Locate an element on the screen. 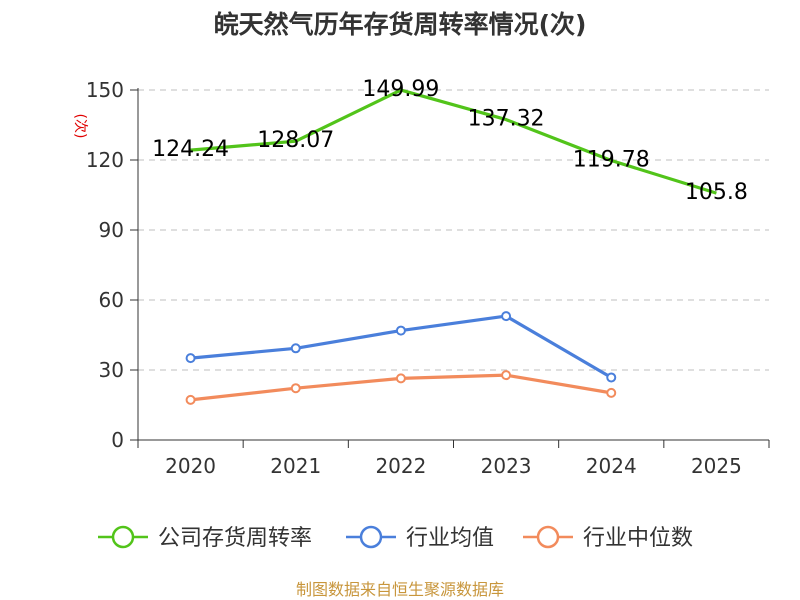 The image size is (800, 600). x-tick-label: 2022 is located at coordinates (400, 466).